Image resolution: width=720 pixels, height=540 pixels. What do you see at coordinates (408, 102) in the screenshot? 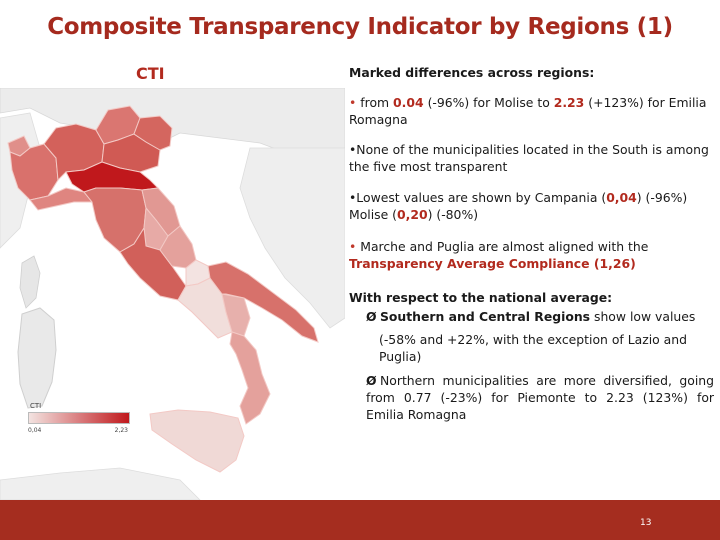
I see `b1-value-min: 0.04` at bounding box center [408, 102].